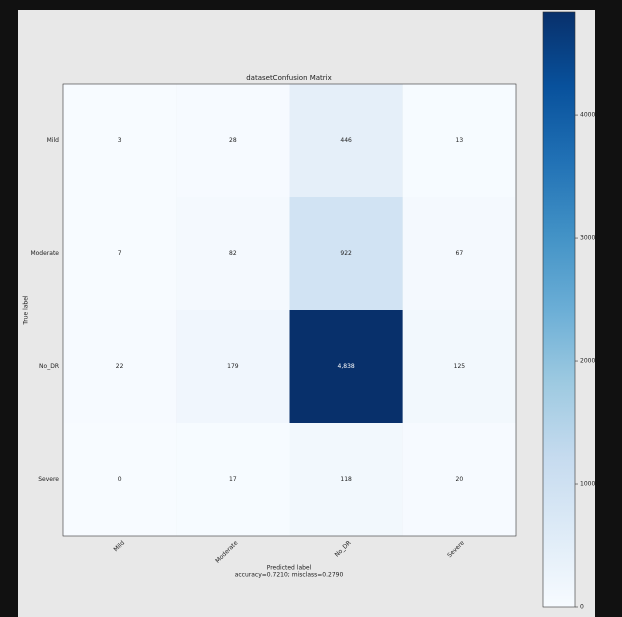 Image resolution: width=622 pixels, height=617 pixels. I want to click on y-tick-label: Moderate, so click(44, 253).